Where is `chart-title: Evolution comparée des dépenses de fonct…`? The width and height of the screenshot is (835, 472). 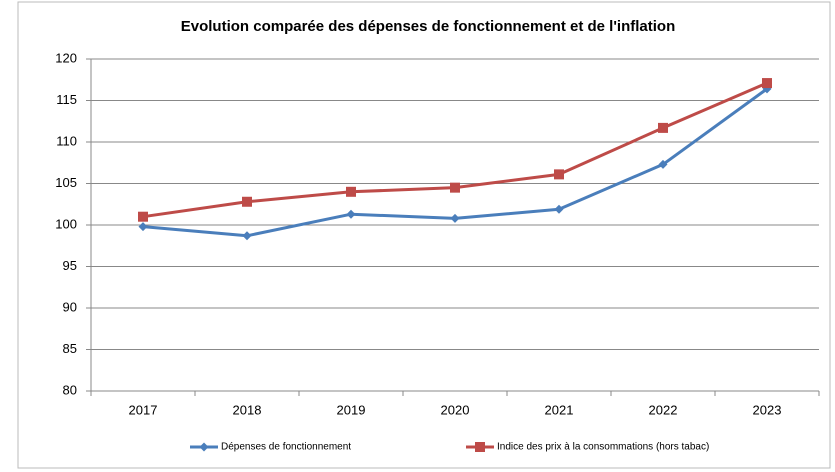 chart-title: Evolution comparée des dépenses de fonct… is located at coordinates (428, 26).